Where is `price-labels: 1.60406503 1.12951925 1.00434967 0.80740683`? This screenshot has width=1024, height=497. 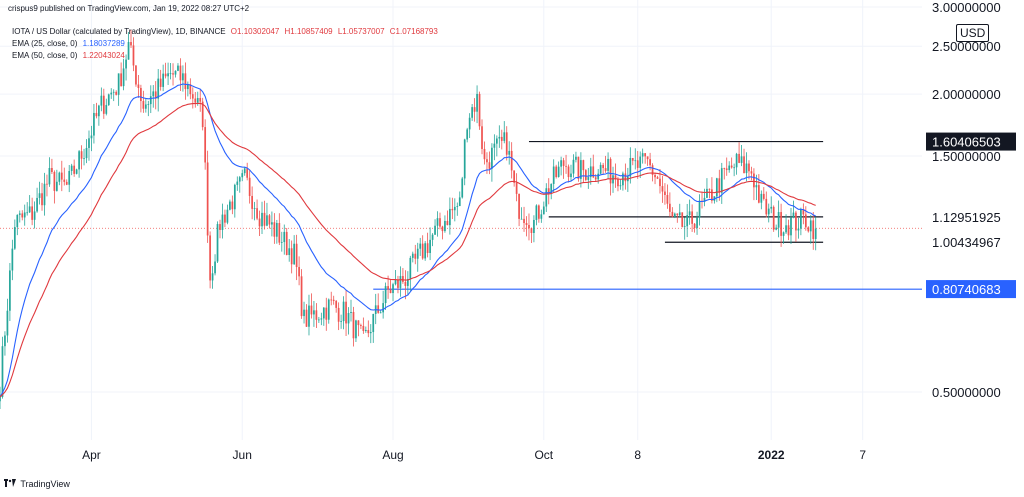 price-labels: 1.60406503 1.12951925 1.00434967 0.80740683 is located at coordinates (971, 215).